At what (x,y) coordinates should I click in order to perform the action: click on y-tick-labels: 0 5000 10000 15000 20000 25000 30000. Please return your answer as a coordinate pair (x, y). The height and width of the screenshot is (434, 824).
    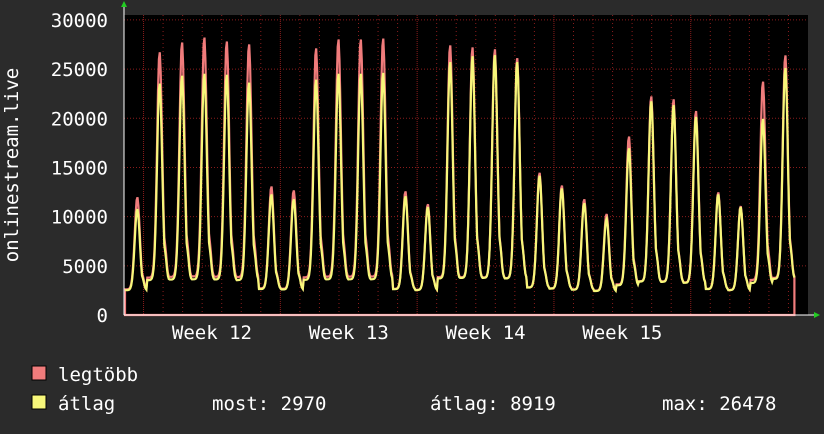
    Looking at the image, I should click on (79, 168).